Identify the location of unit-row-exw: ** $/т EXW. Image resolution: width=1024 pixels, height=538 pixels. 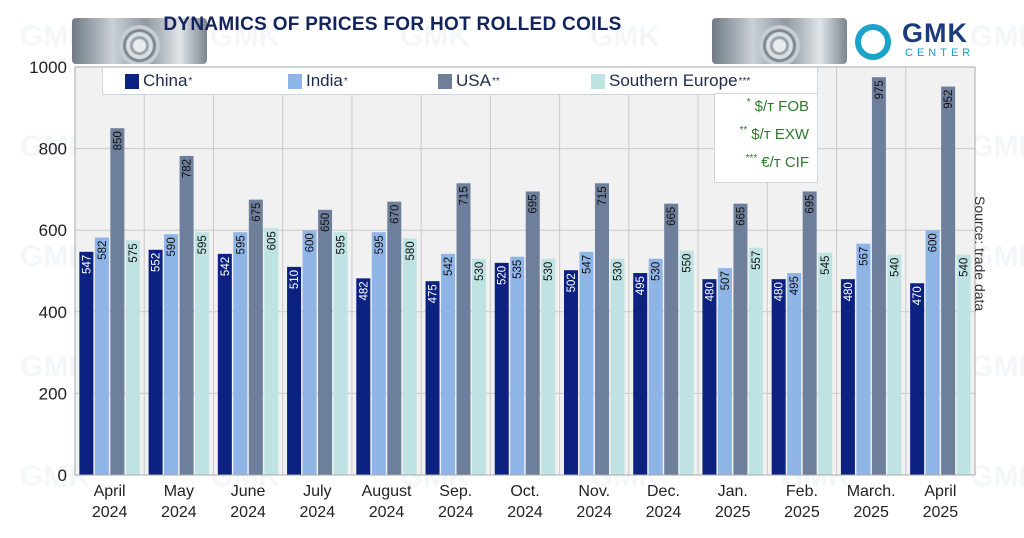
(774, 134).